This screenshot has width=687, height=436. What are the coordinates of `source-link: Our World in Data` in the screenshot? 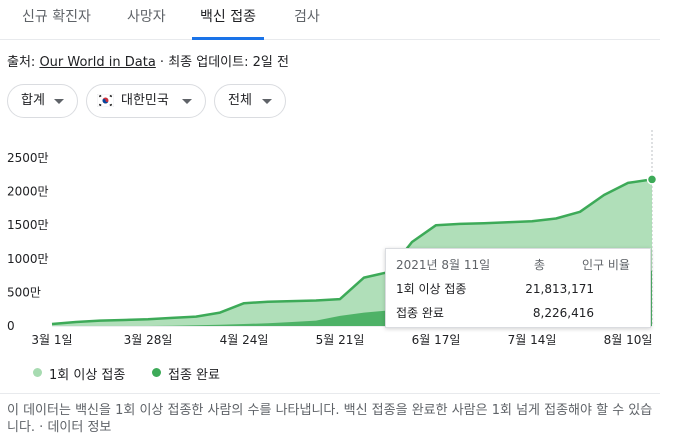 It's located at (97, 62).